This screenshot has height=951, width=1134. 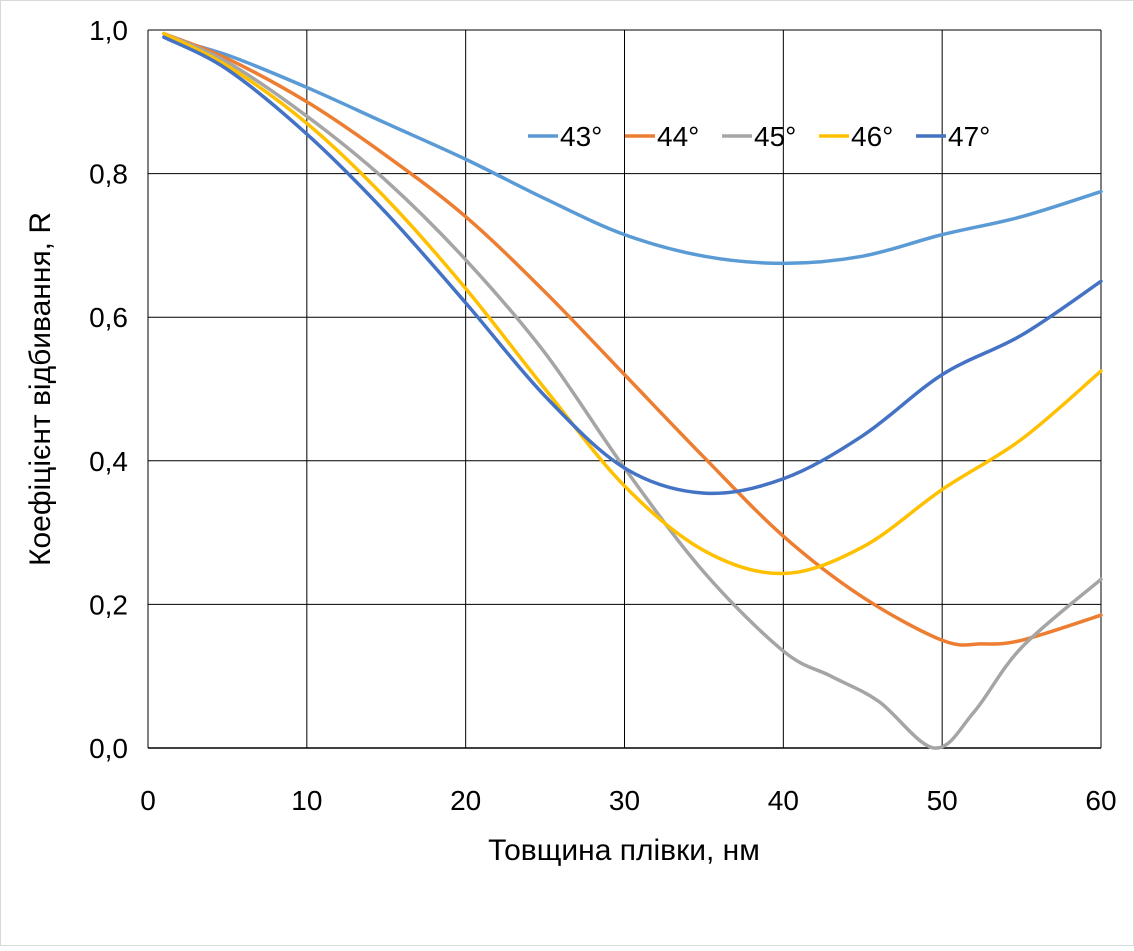 I want to click on x-tick-label: 50, so click(x=942, y=800).